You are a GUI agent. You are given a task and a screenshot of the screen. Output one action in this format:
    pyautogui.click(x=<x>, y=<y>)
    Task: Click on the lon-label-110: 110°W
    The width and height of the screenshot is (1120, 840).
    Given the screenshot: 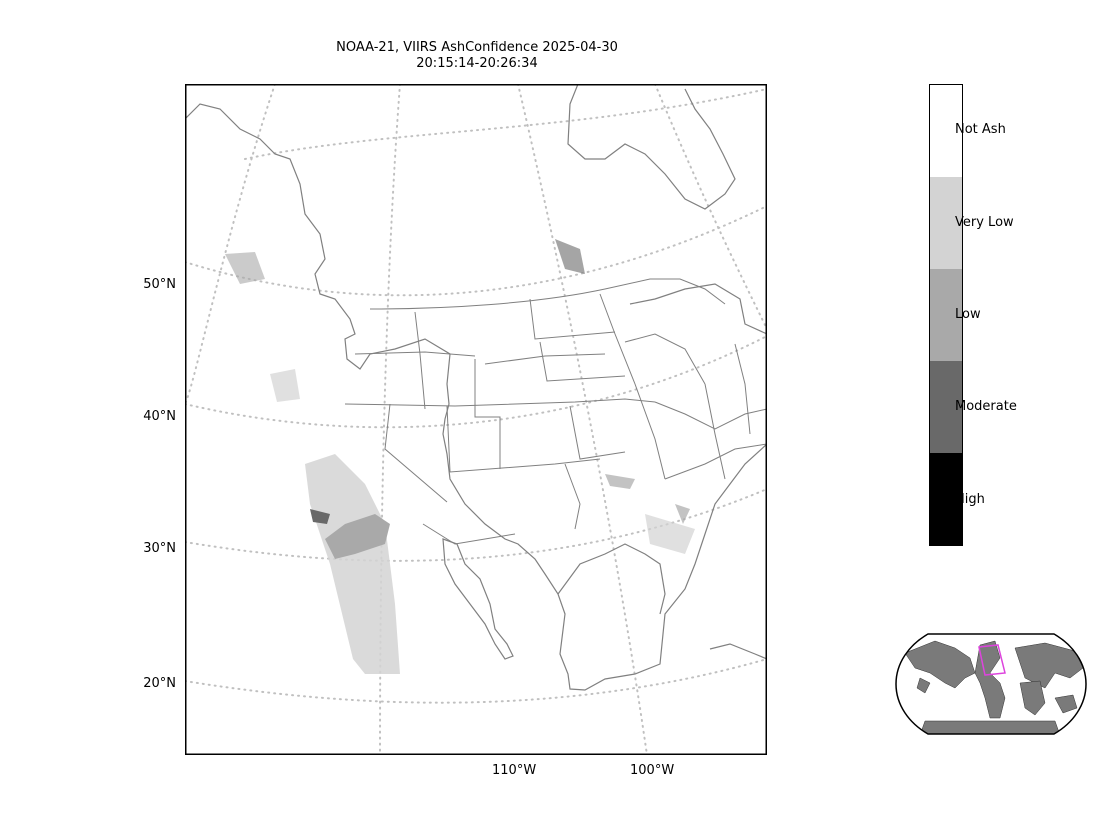 What is the action you would take?
    pyautogui.click(x=514, y=770)
    